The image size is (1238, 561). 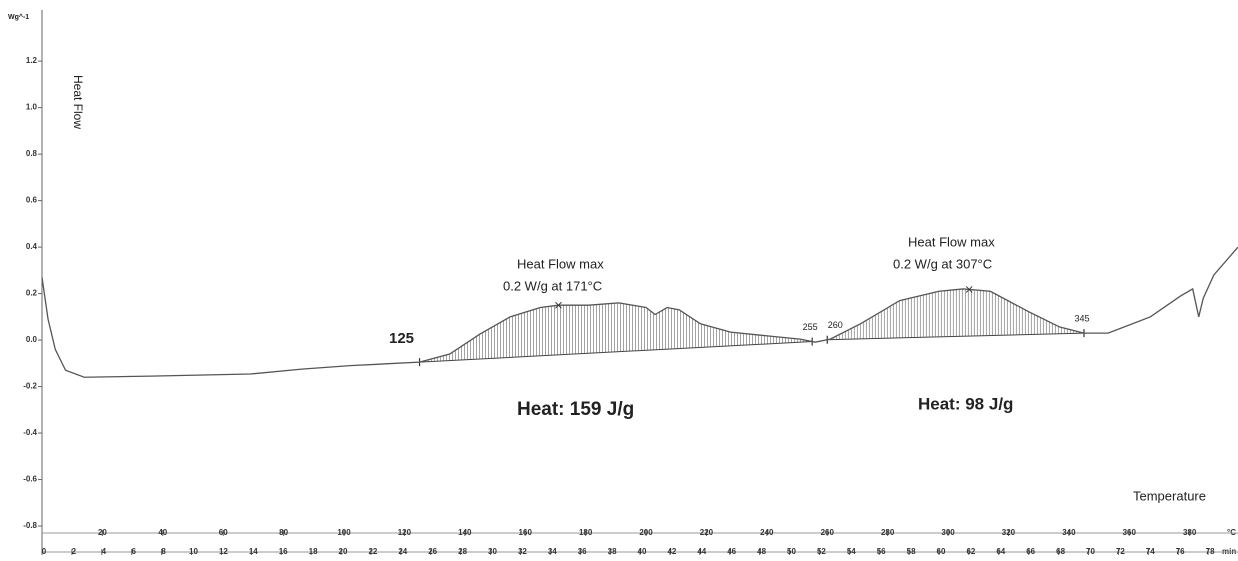 What do you see at coordinates (32, 339) in the screenshot?
I see `y-tick-label: 0.0` at bounding box center [32, 339].